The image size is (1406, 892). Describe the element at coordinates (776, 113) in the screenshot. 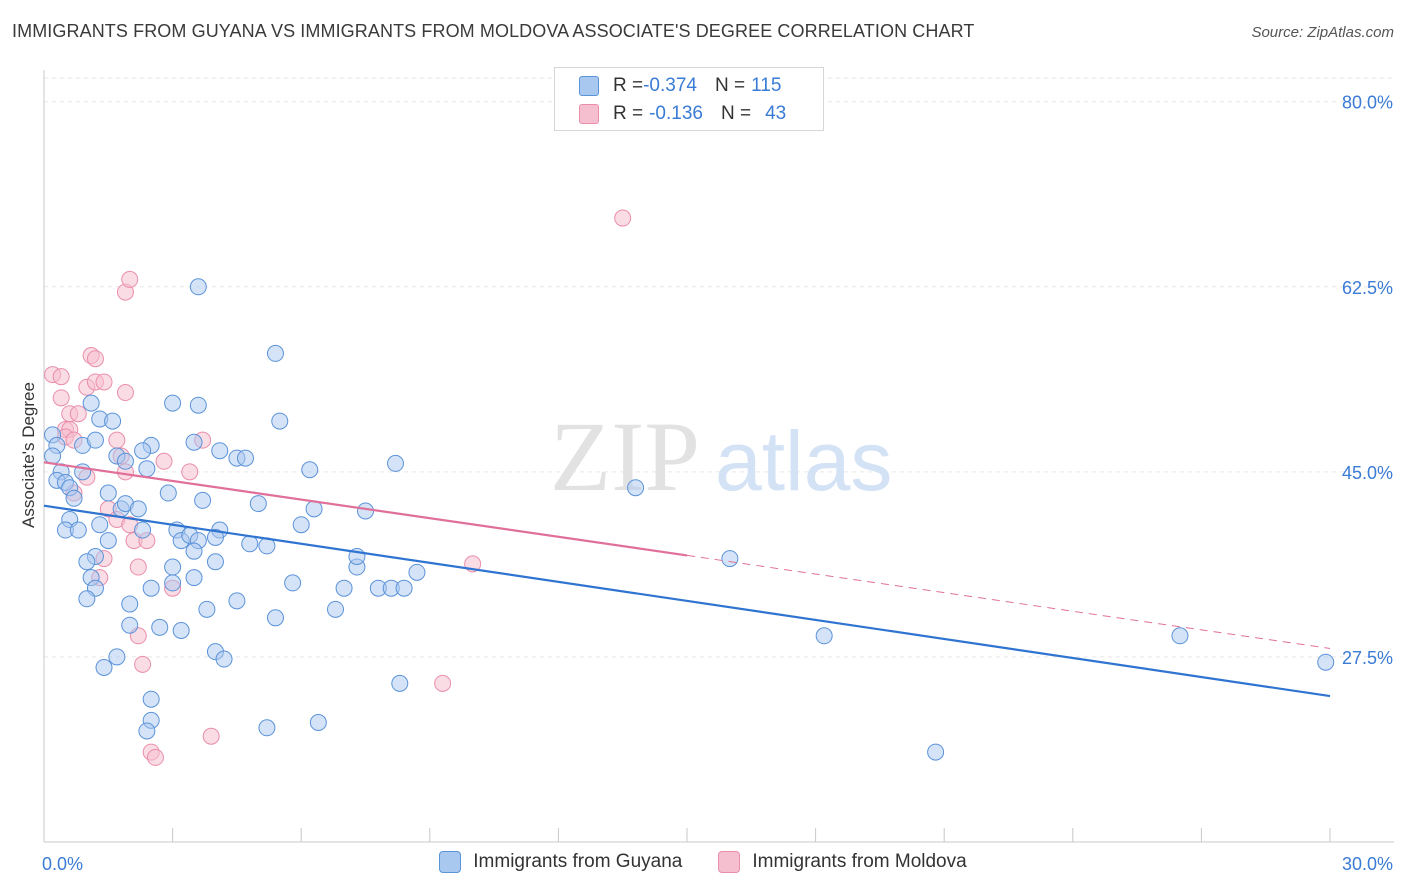

I see `legend-n-value: 43` at that location.